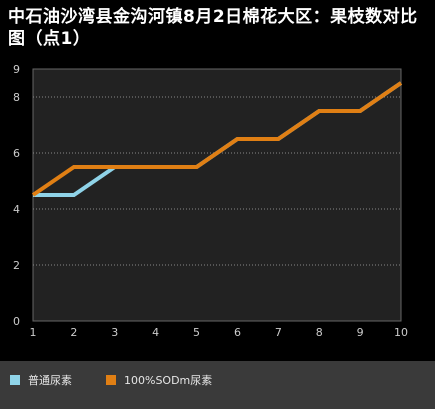 This screenshot has height=409, width=435. Describe the element at coordinates (213, 28) in the screenshot. I see `chart-title: 中石油沙湾县金沟河镇8月2日棉花大区：果枝数对比图（点1）` at that location.